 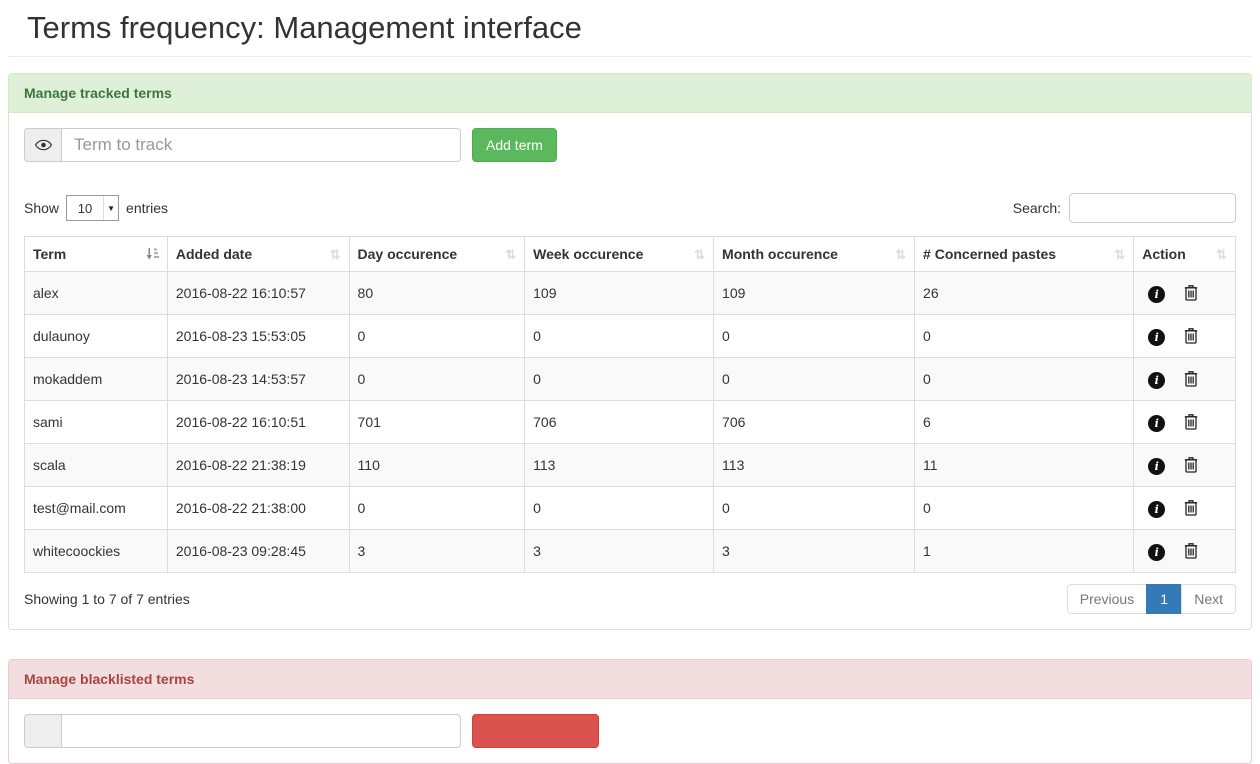 I want to click on add-term-button: Add term, so click(x=514, y=145).